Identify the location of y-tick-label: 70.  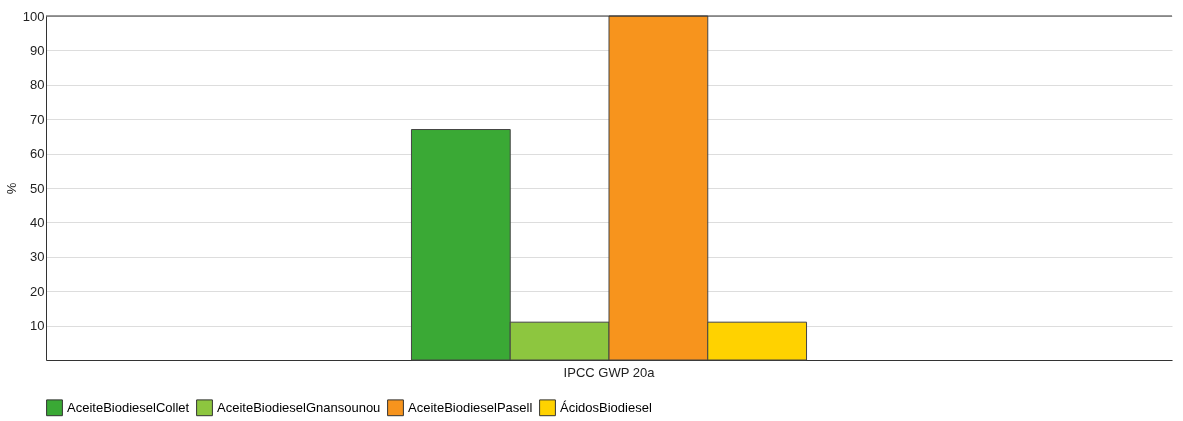
(37, 119).